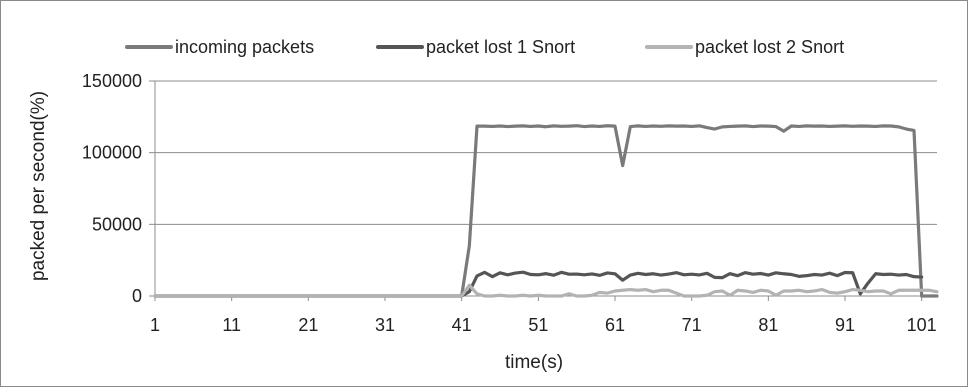 Image resolution: width=968 pixels, height=387 pixels. What do you see at coordinates (692, 325) in the screenshot?
I see `x-tick-label: 71` at bounding box center [692, 325].